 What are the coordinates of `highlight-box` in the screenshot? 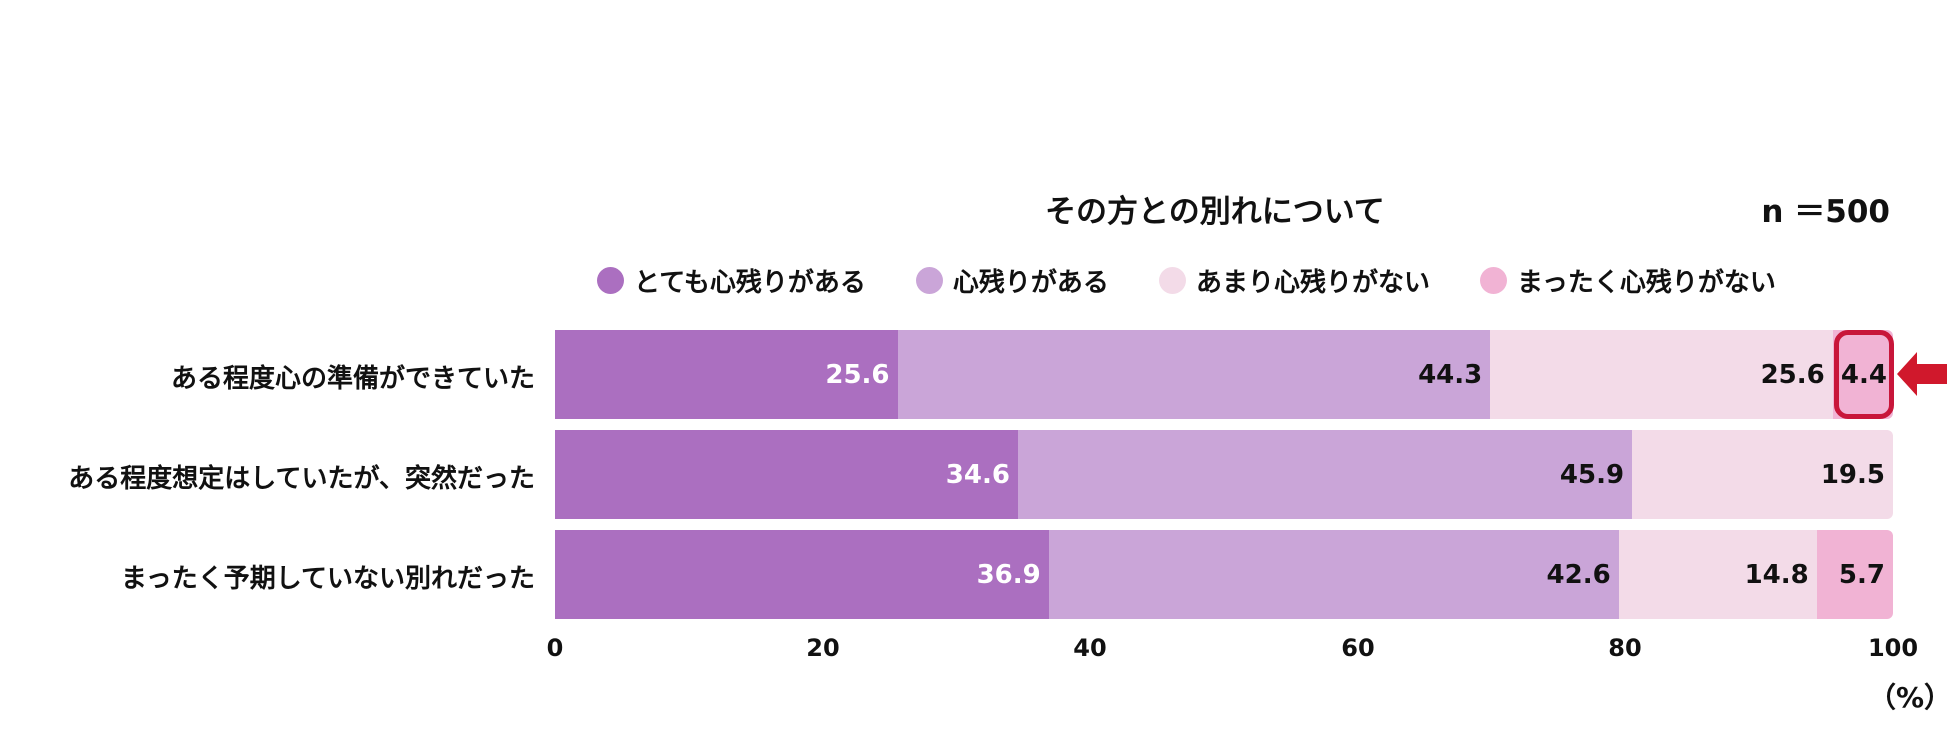 It's located at (1864, 374).